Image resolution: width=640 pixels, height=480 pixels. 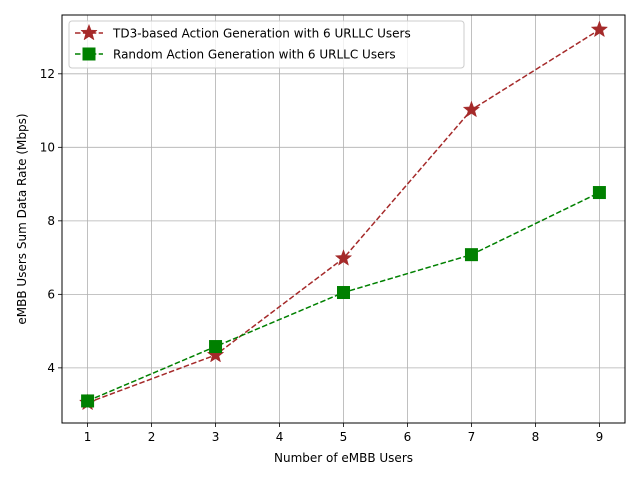 I want to click on x-tick-label: 5, so click(x=344, y=437).